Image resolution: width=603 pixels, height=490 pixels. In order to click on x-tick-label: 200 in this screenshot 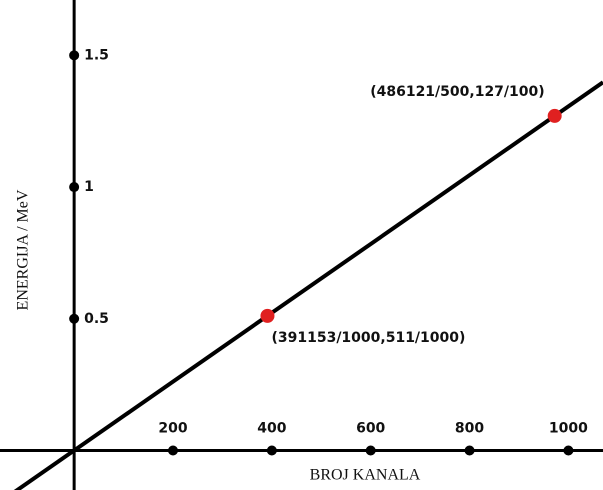, I will do `click(172, 428)`.